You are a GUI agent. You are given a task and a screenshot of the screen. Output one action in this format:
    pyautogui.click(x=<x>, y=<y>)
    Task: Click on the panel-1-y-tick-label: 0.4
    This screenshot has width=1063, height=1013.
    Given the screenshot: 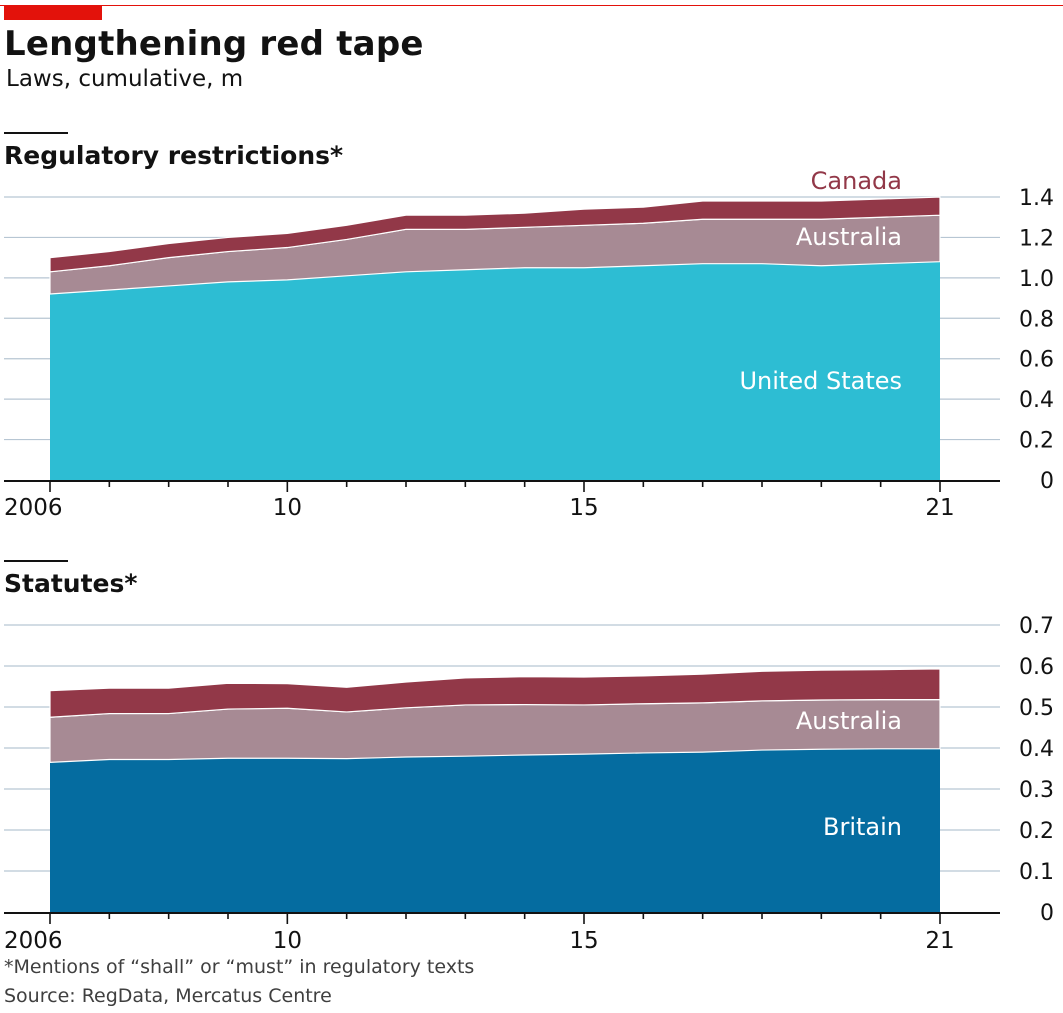 What is the action you would take?
    pyautogui.click(x=1036, y=400)
    